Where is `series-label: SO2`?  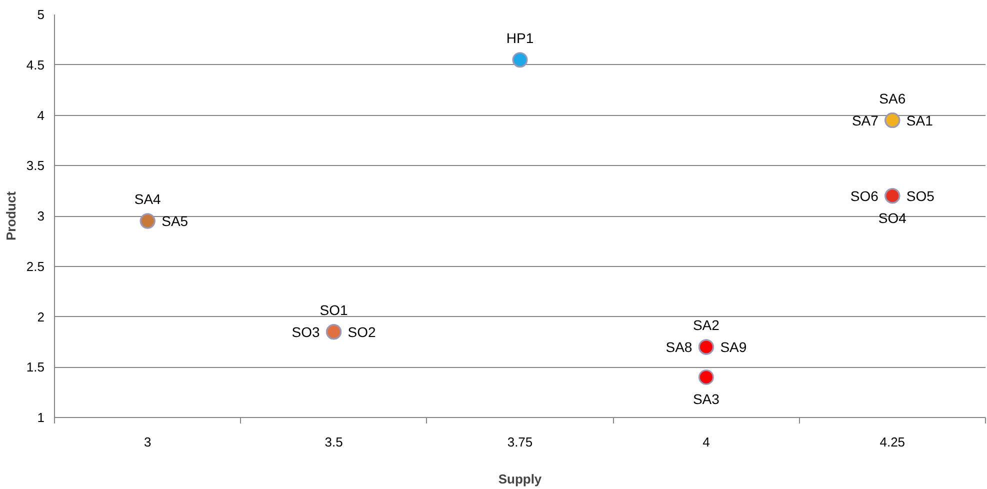
series-label: SO2 is located at coordinates (362, 332).